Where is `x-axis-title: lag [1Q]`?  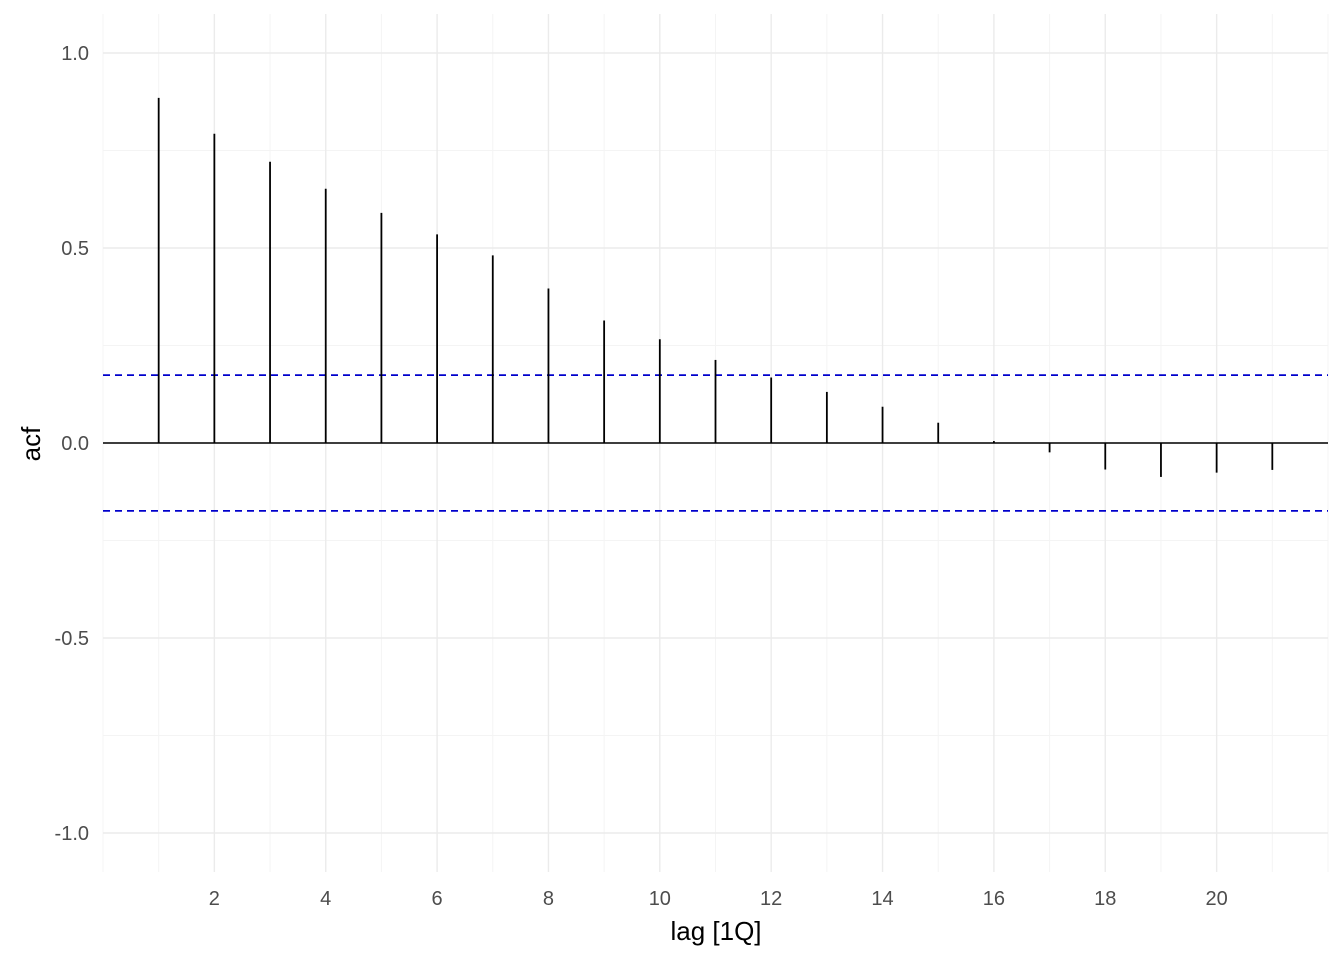
x-axis-title: lag [1Q] is located at coordinates (715, 931).